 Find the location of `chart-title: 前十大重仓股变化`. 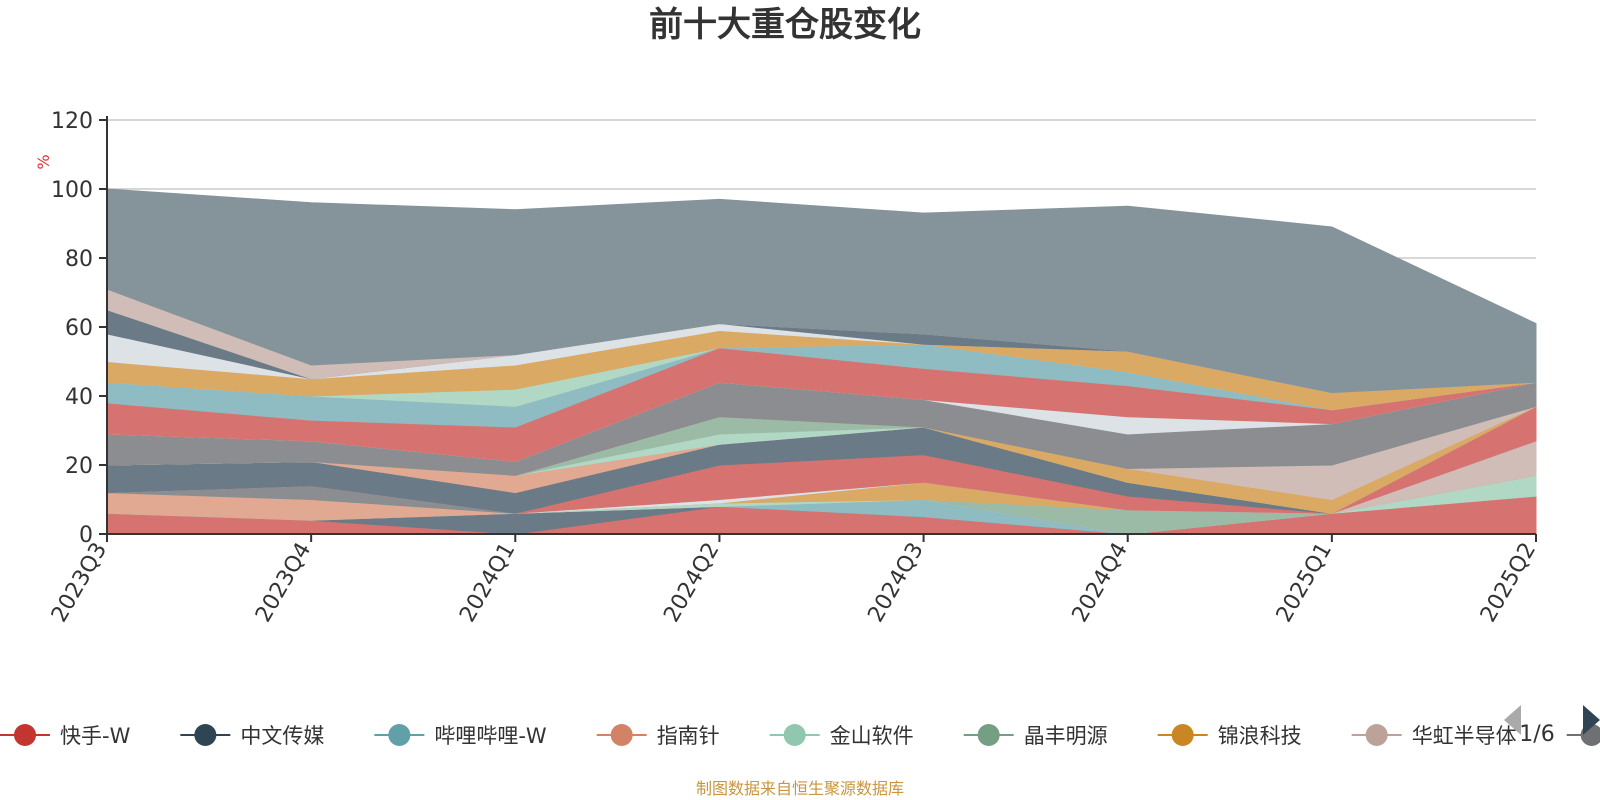

chart-title: 前十大重仓股变化 is located at coordinates (785, 25).